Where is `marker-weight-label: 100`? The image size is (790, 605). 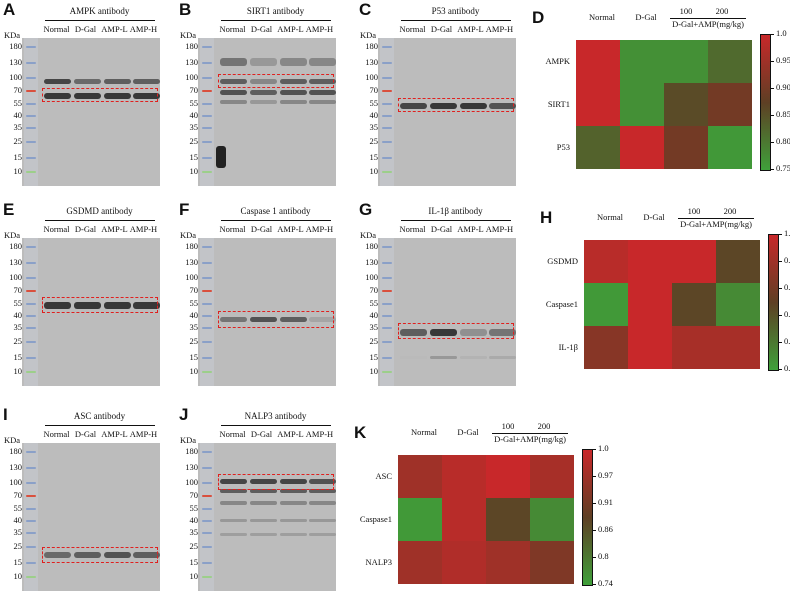
marker-weight-label: 100 is located at coordinates (191, 77).